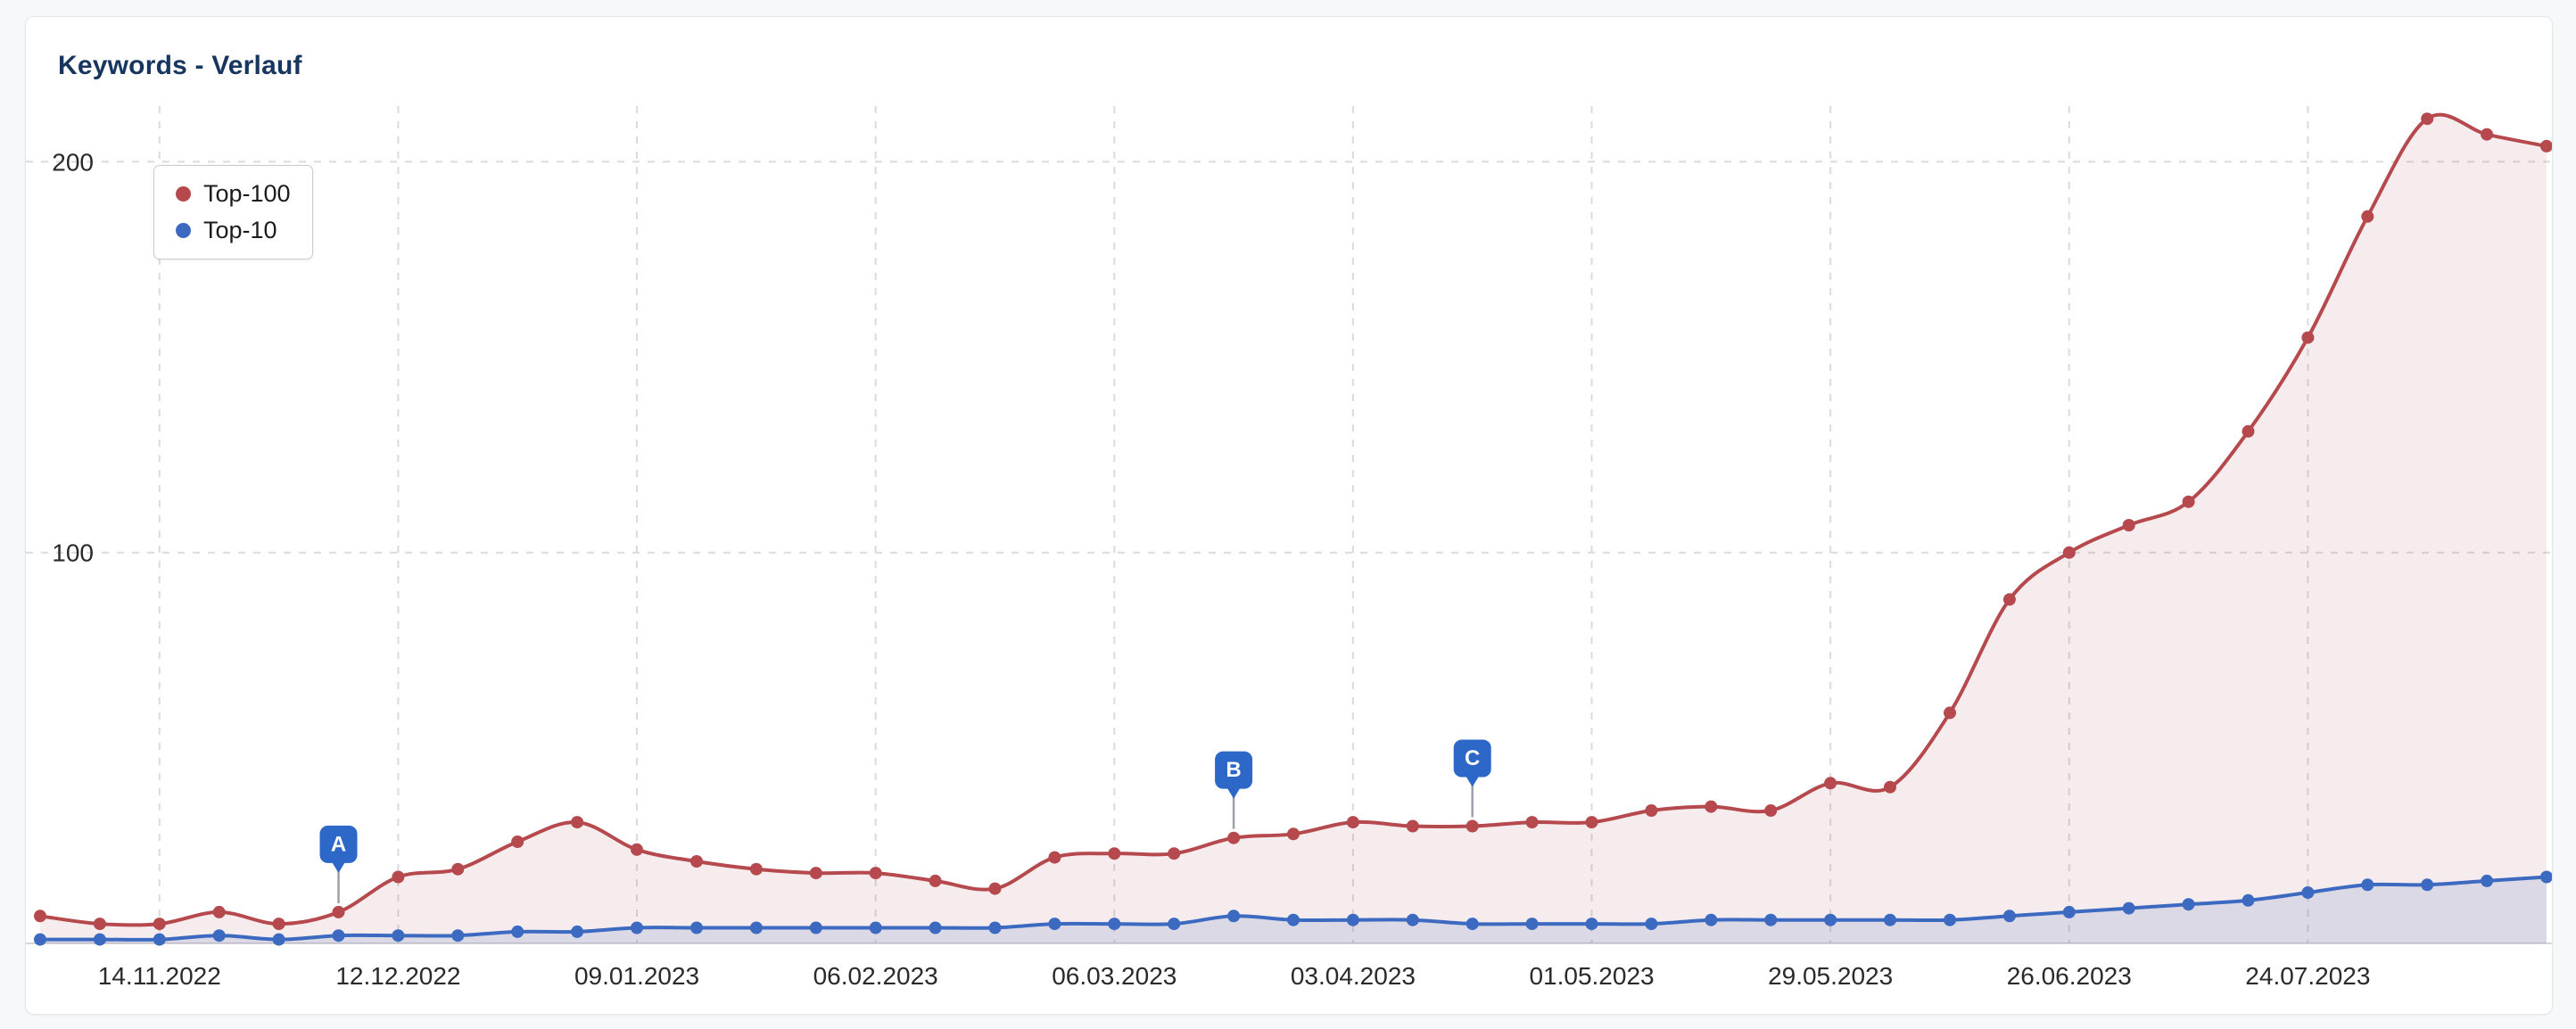 This screenshot has height=1029, width=2576. I want to click on event-marker-B: B, so click(1234, 790).